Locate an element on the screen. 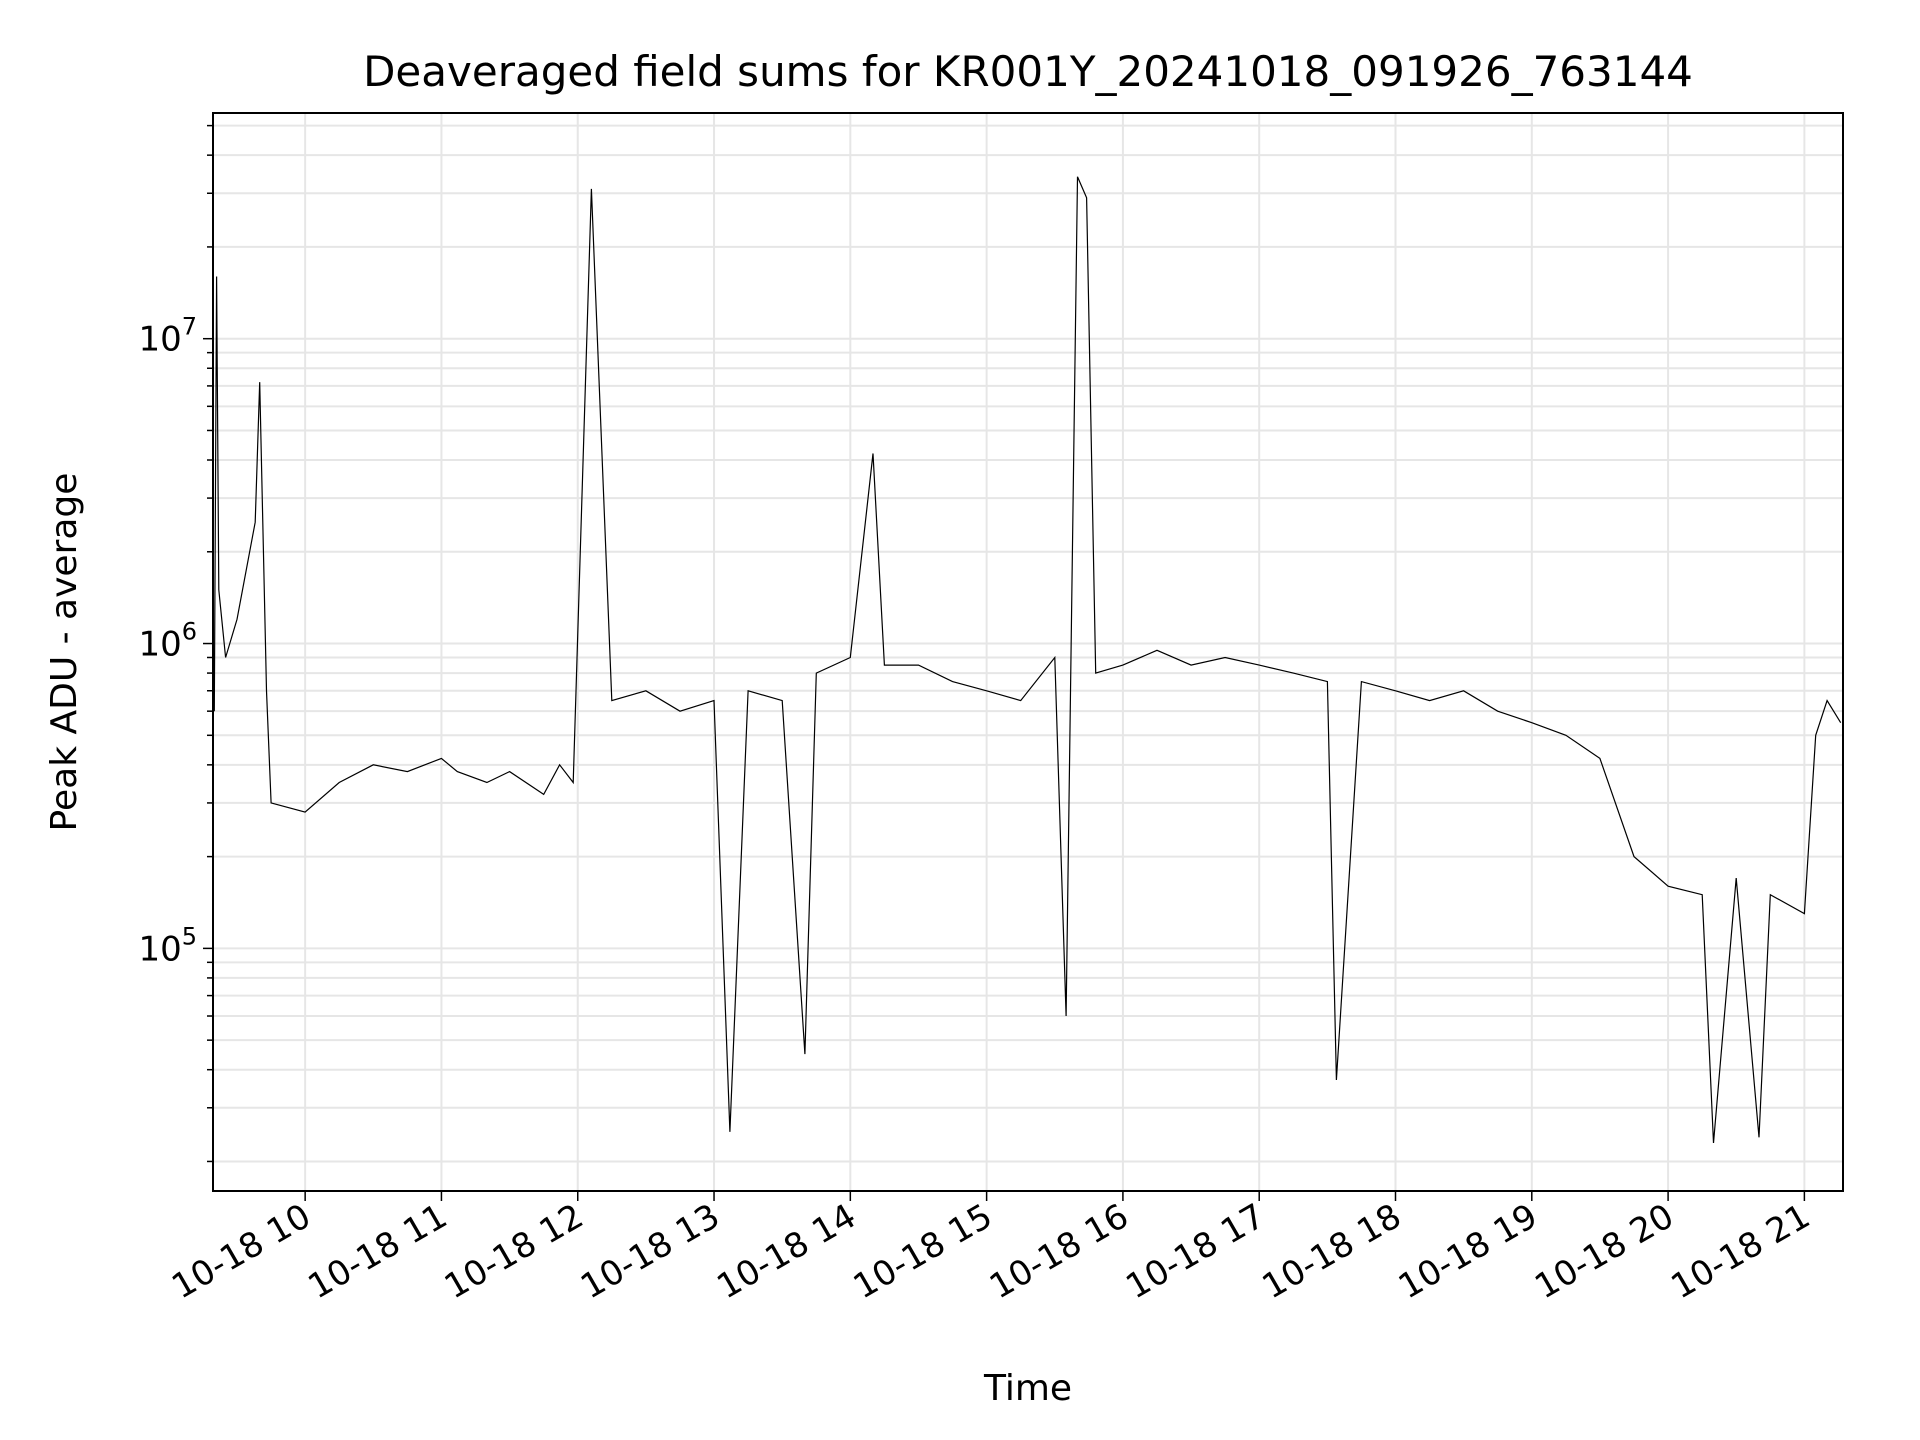 This screenshot has height=1440, width=1920. x-tick-label: 10-18 21 is located at coordinates (1740, 1251).